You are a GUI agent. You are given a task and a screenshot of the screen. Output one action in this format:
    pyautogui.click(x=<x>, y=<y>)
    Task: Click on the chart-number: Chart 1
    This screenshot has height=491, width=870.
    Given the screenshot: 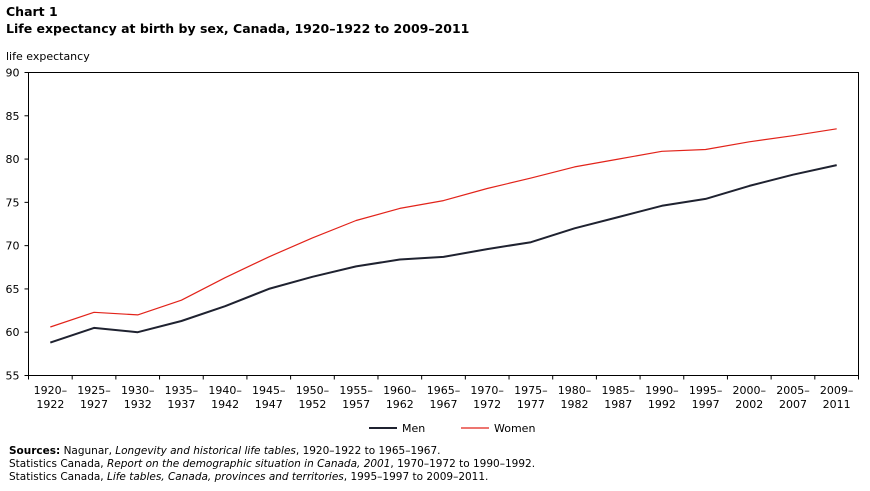 What is the action you would take?
    pyautogui.click(x=32, y=11)
    